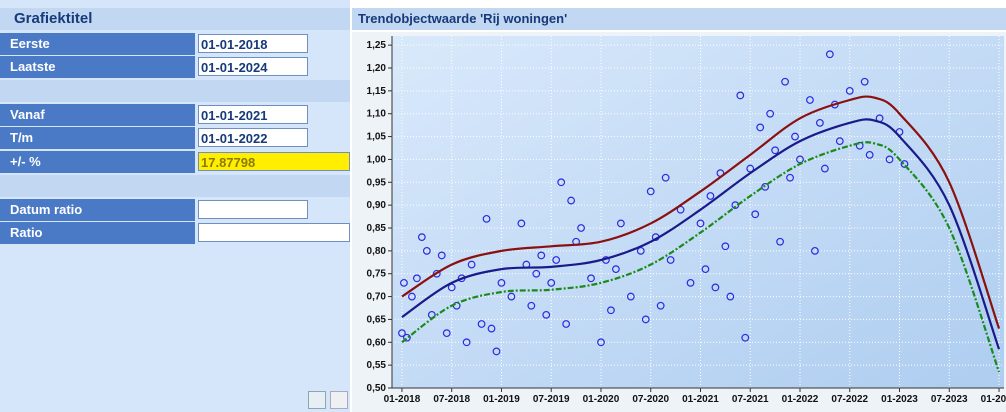 This screenshot has height=412, width=1006. I want to click on x-tick-label: 07-2018, so click(451, 399).